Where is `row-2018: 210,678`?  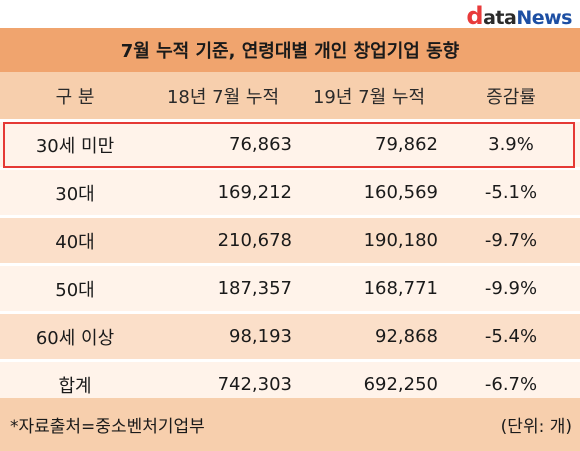
row-2018: 210,678 is located at coordinates (223, 241).